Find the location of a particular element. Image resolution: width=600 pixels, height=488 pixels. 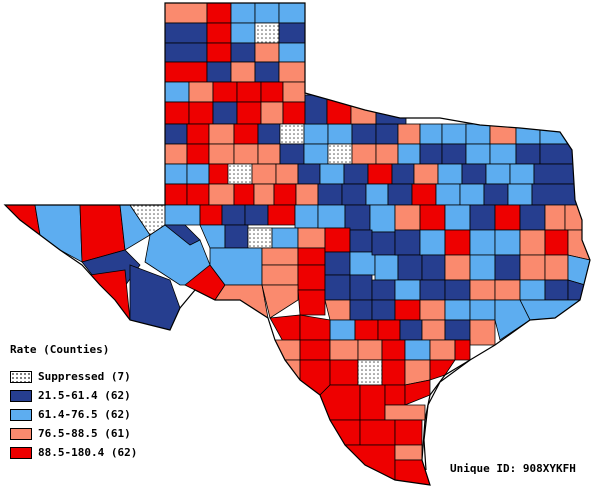

county-suppressed is located at coordinates (240, 174).